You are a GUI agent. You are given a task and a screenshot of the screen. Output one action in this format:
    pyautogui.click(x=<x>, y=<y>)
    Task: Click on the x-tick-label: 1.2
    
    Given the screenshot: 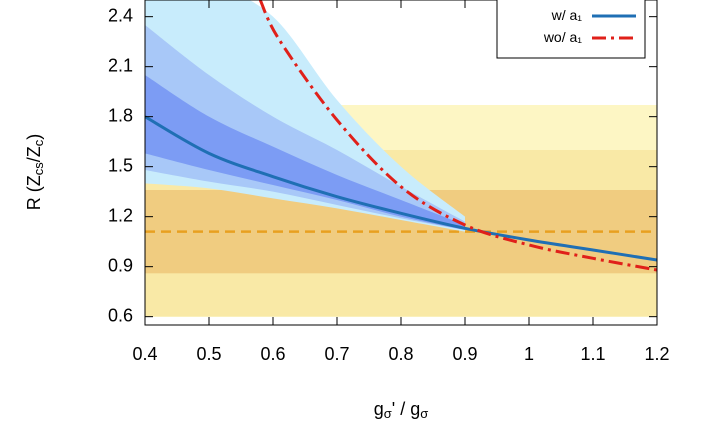 What is the action you would take?
    pyautogui.click(x=656, y=354)
    